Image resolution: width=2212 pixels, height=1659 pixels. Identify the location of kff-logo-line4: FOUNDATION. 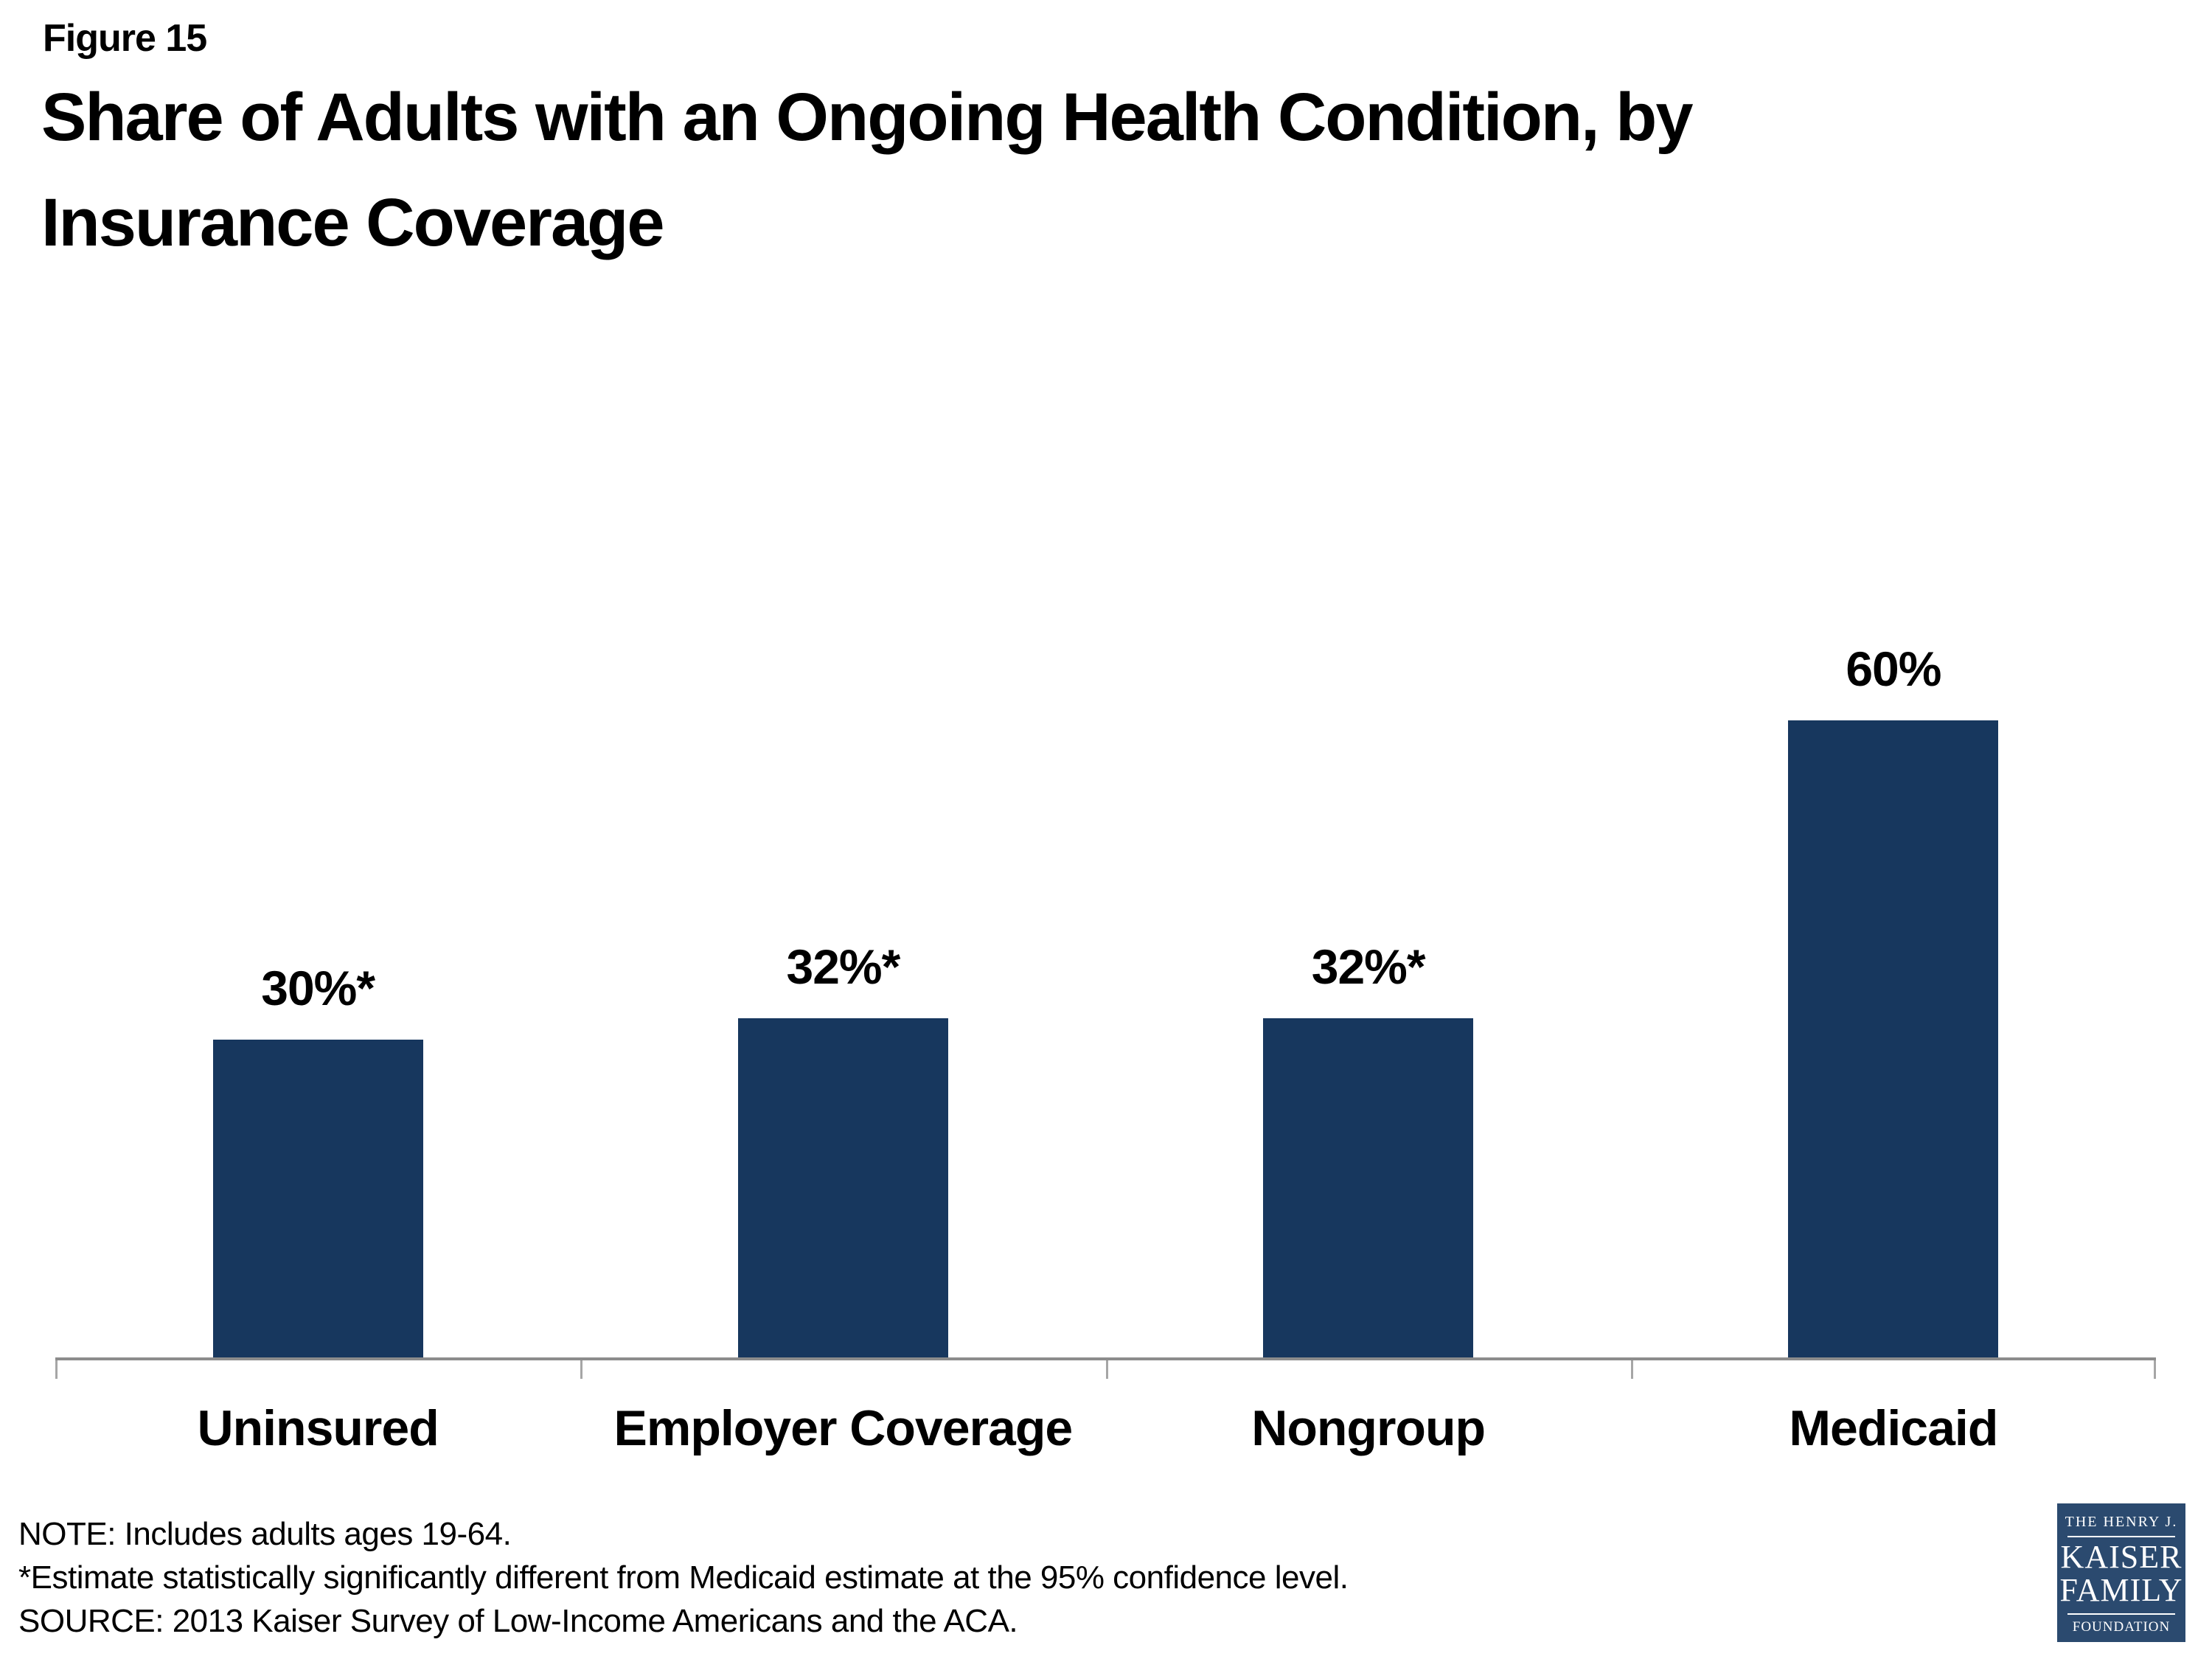
(2121, 1626).